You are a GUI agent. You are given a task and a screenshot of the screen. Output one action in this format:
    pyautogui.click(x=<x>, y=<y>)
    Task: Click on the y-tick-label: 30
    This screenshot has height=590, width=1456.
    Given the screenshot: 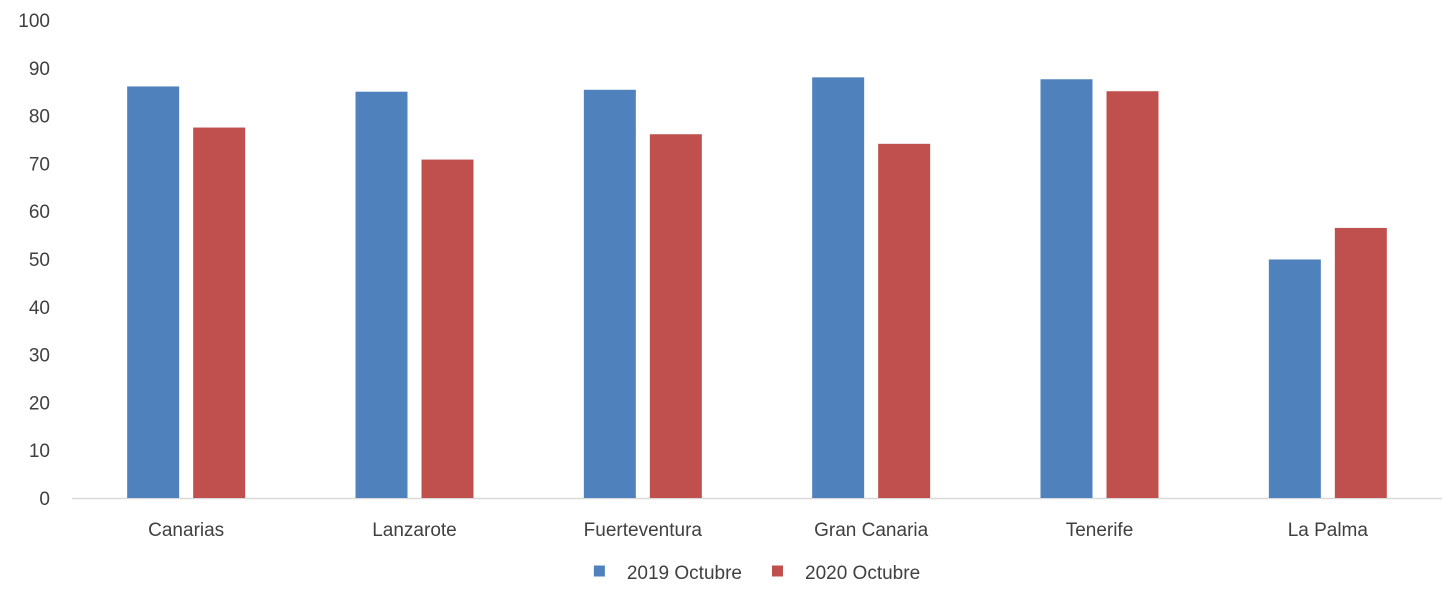 What is the action you would take?
    pyautogui.click(x=39, y=356)
    